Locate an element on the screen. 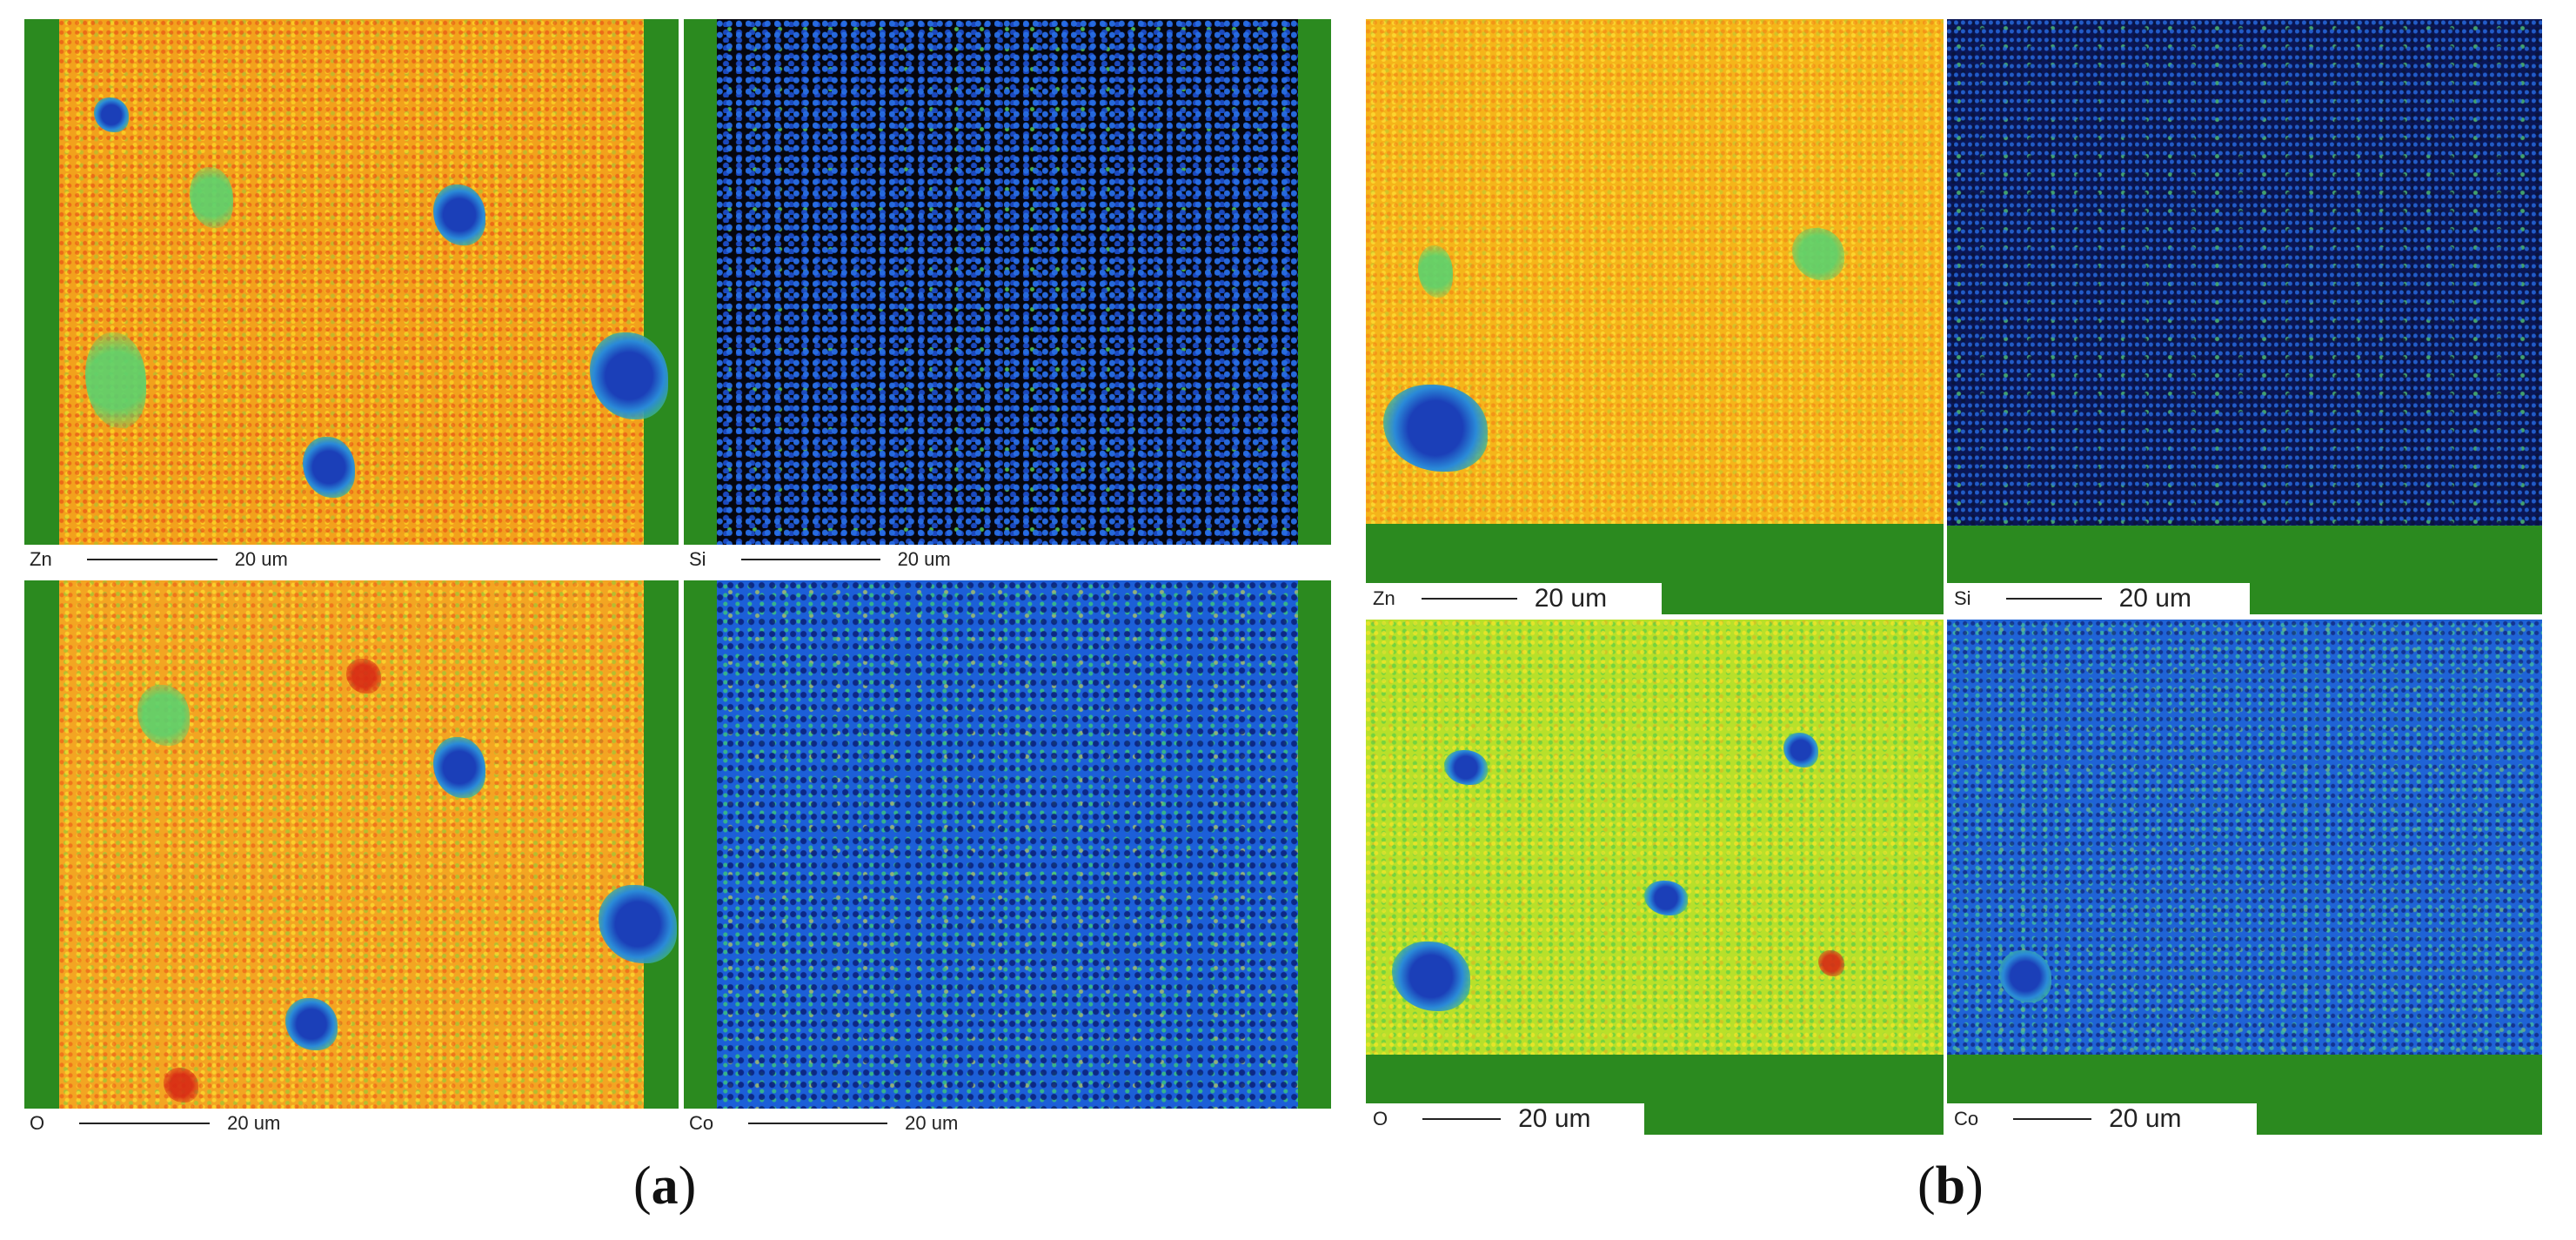 This screenshot has height=1240, width=2576. panel-a-co-map: Co 20 um is located at coordinates (1007, 859).